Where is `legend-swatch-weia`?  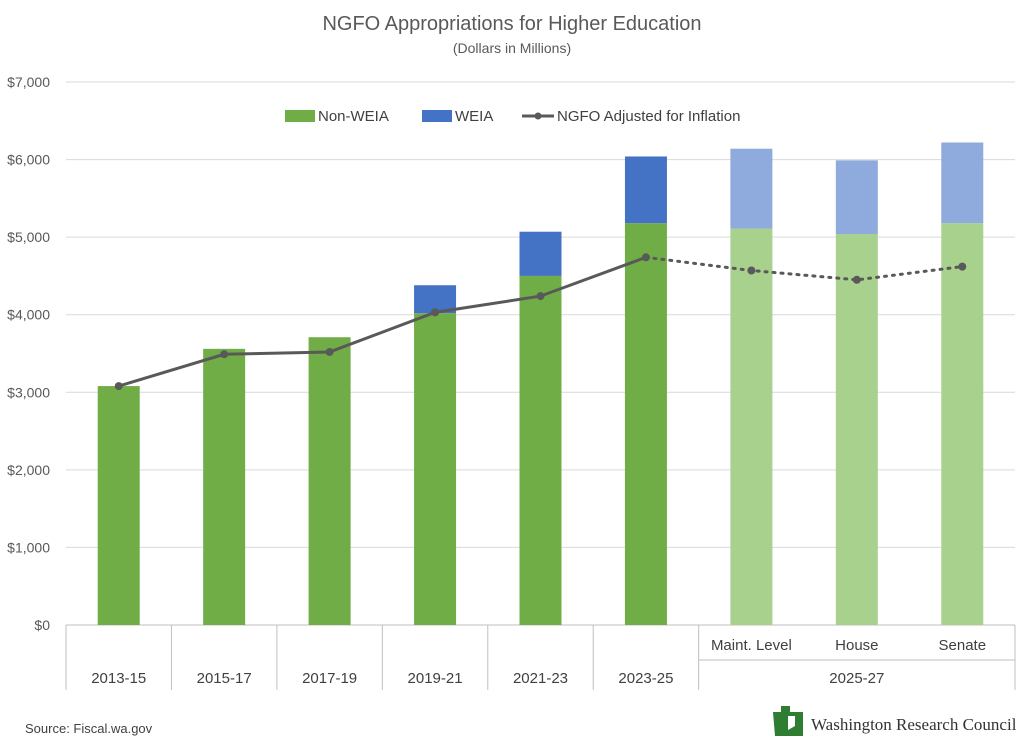
legend-swatch-weia is located at coordinates (437, 116).